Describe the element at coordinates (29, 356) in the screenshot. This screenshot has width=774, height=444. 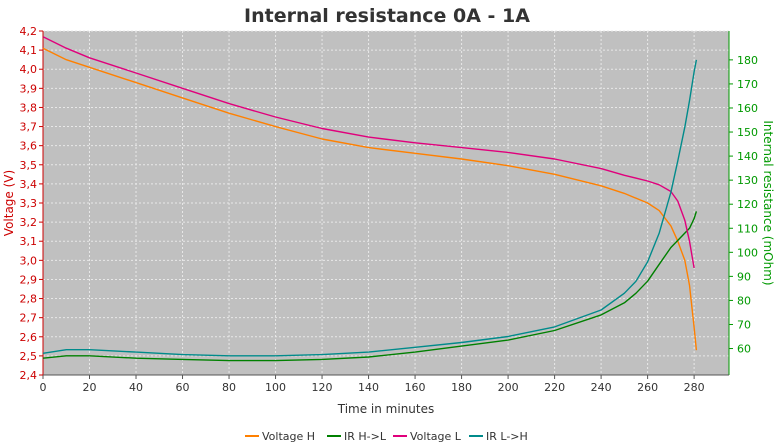
I see `y-left-tick-label: 2,5` at that location.